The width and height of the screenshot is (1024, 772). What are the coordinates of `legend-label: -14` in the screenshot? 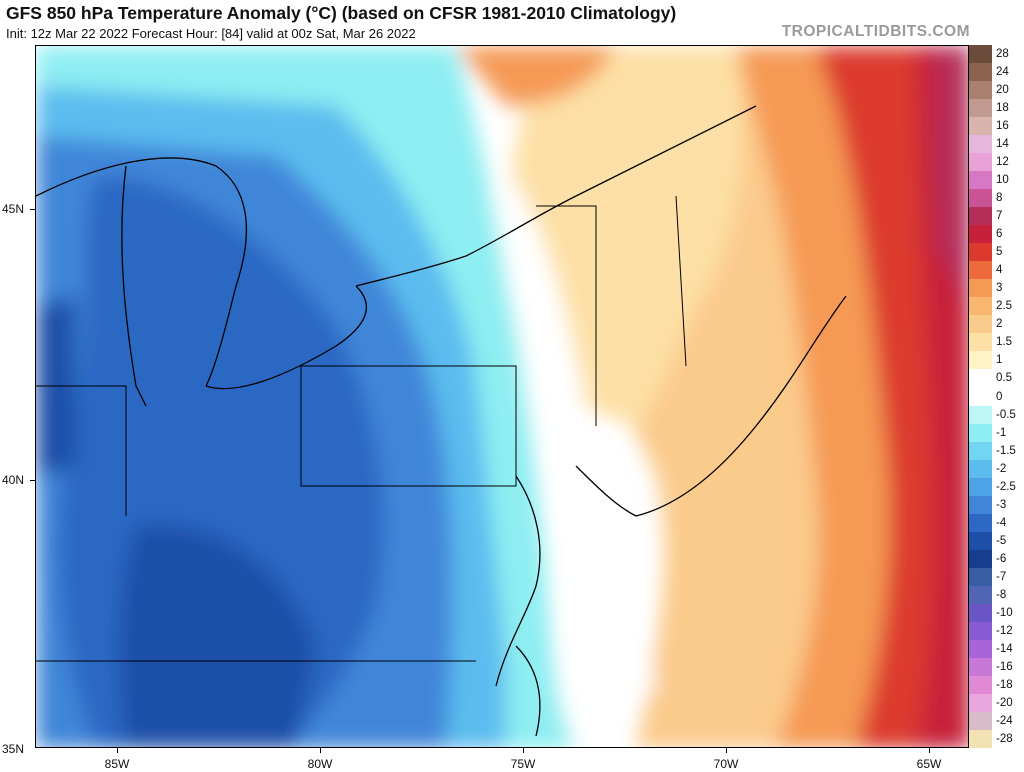 It's located at (1004, 648).